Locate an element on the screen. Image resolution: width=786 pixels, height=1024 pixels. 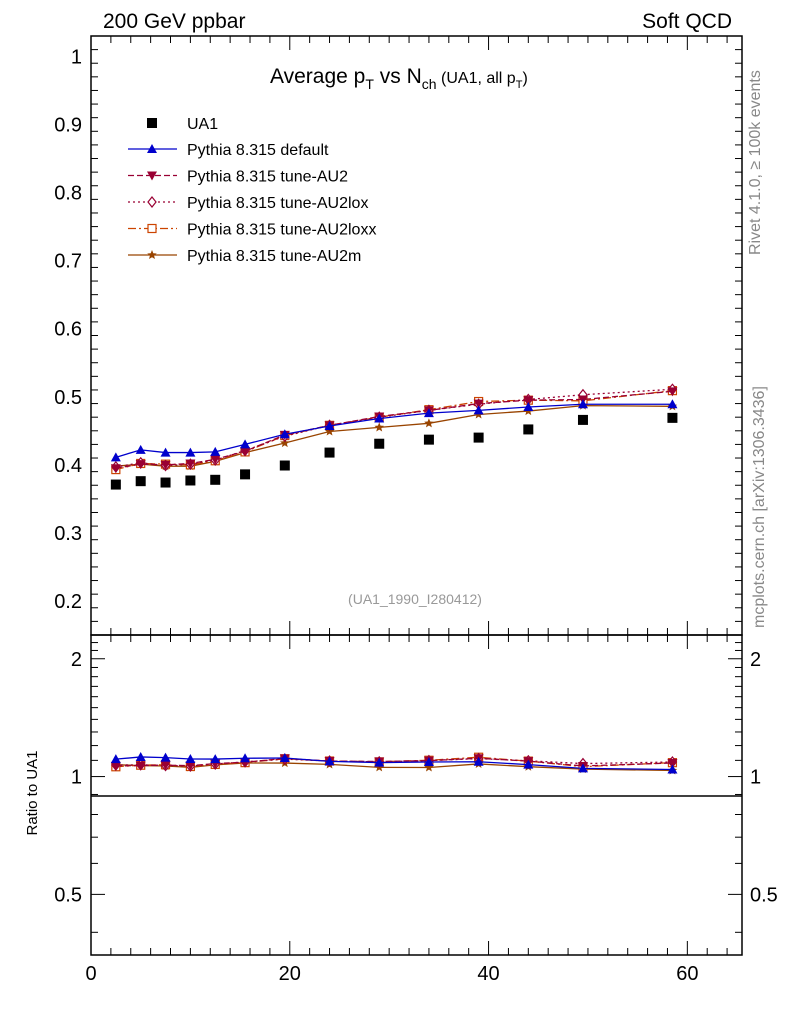
series-line-pythia-8-315-tune-au2 is located at coordinates (394, 429).